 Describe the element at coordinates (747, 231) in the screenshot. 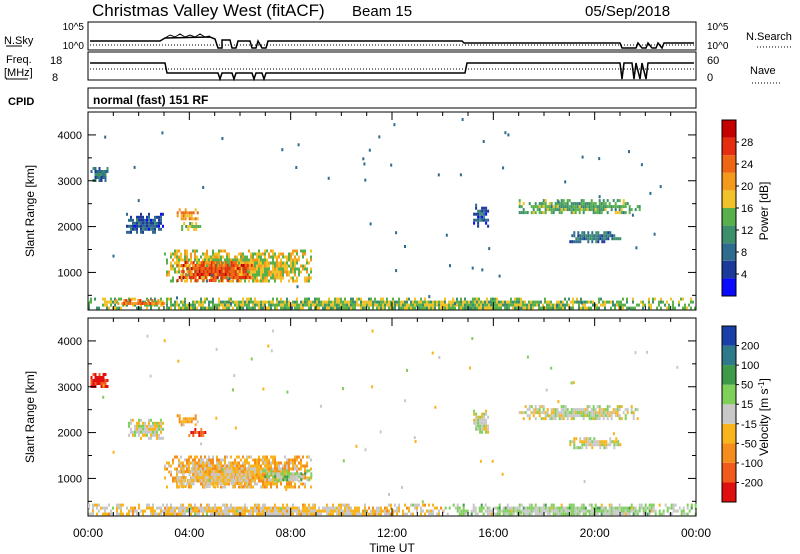

I see `colorbar-tick-label: 12` at that location.